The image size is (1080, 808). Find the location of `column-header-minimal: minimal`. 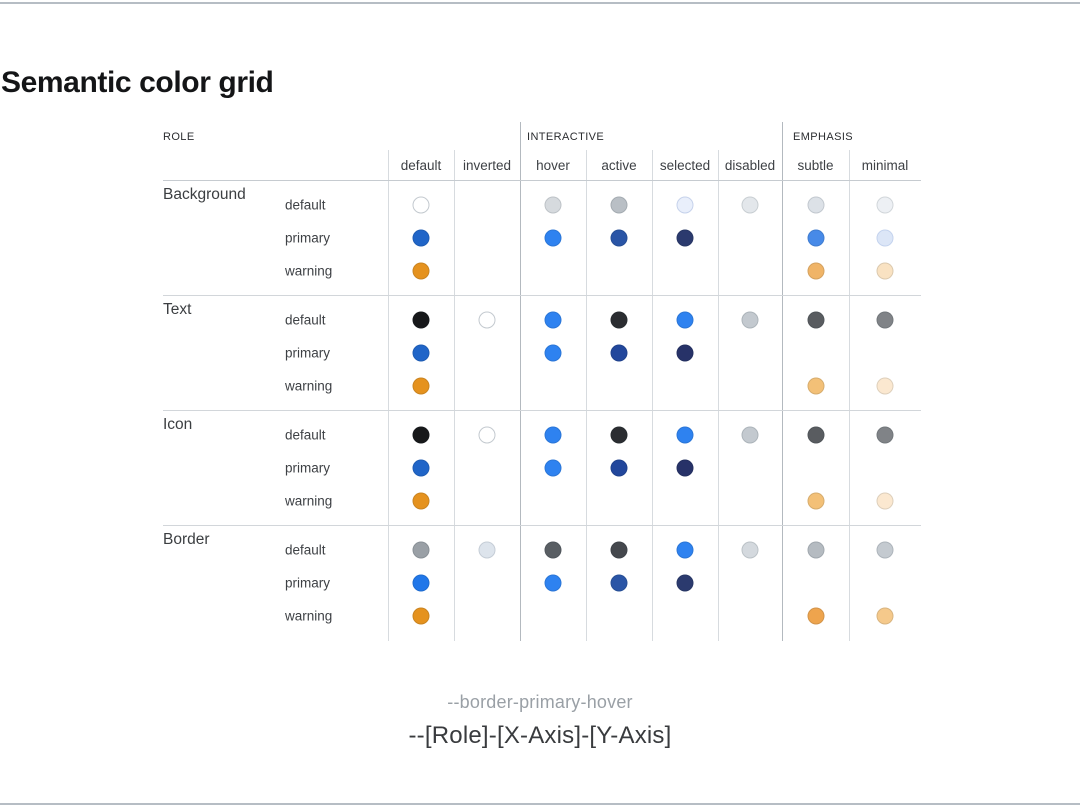

column-header-minimal: minimal is located at coordinates (885, 165).